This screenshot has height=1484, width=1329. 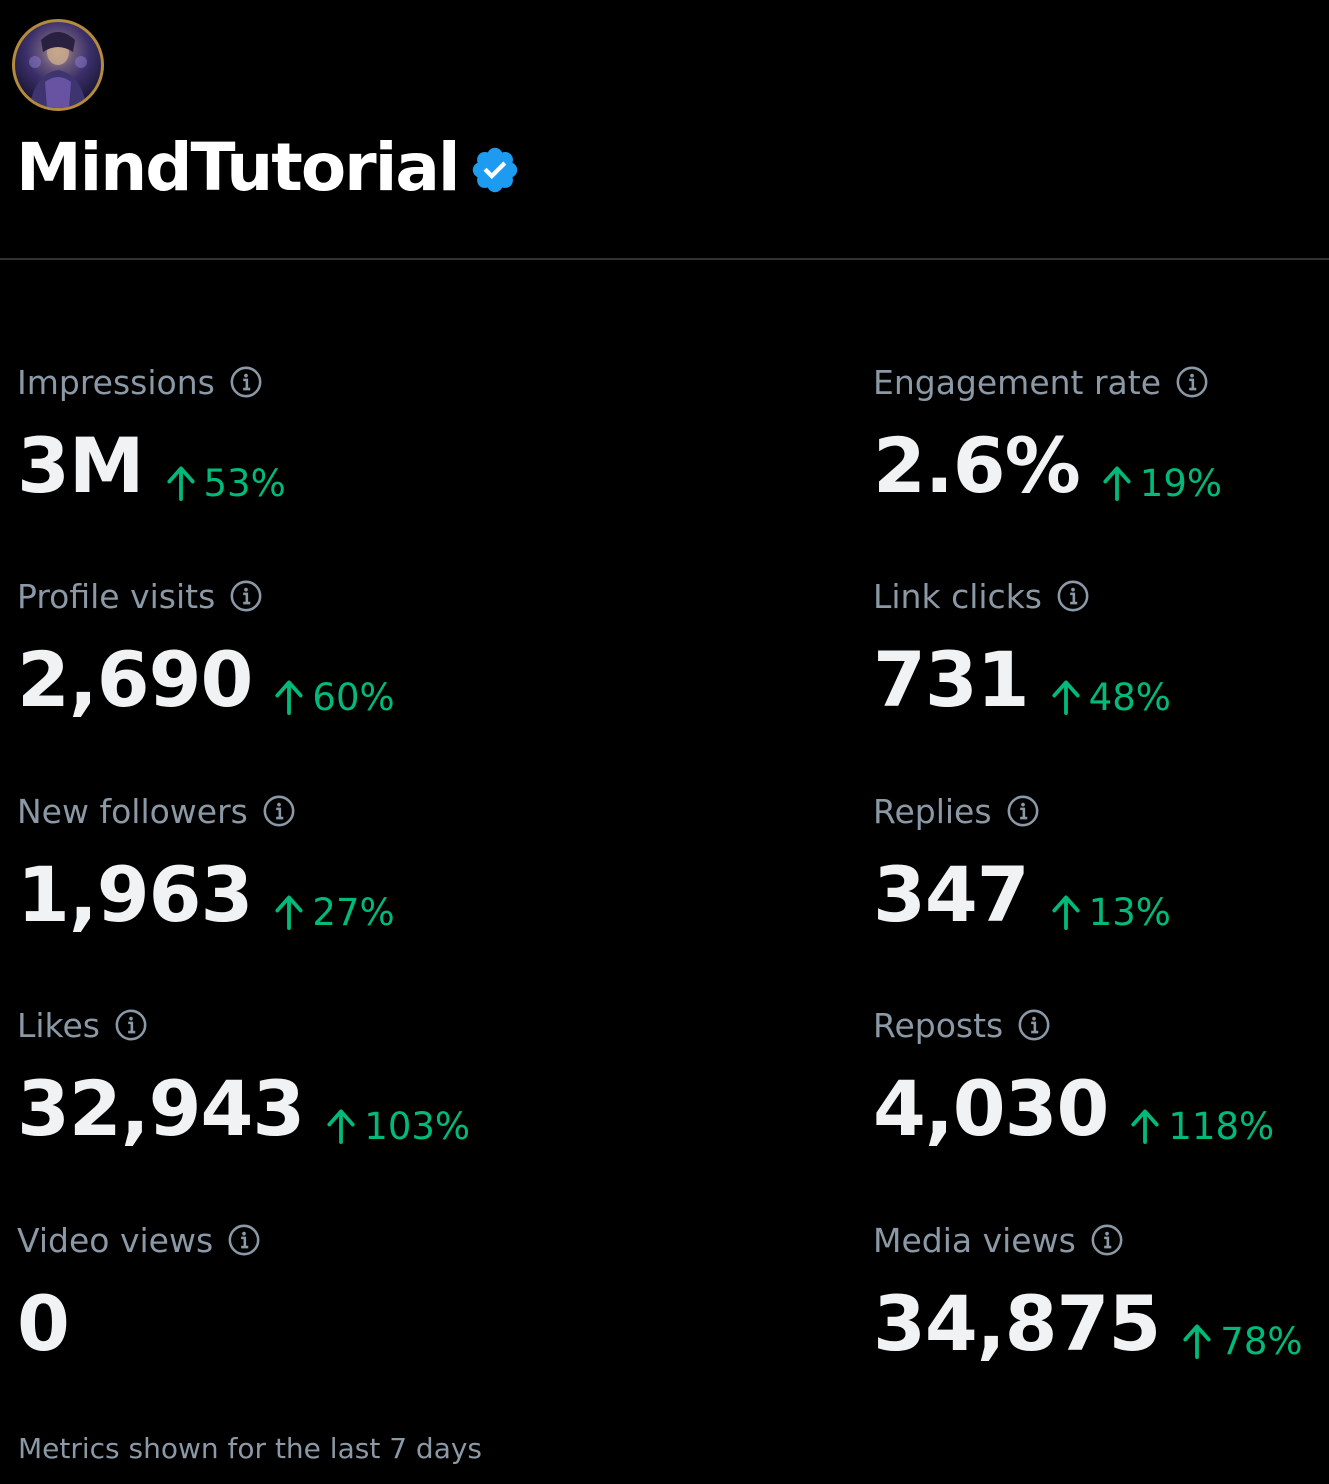 I want to click on metric-value-row: 32,943 103%, so click(x=247, y=1106).